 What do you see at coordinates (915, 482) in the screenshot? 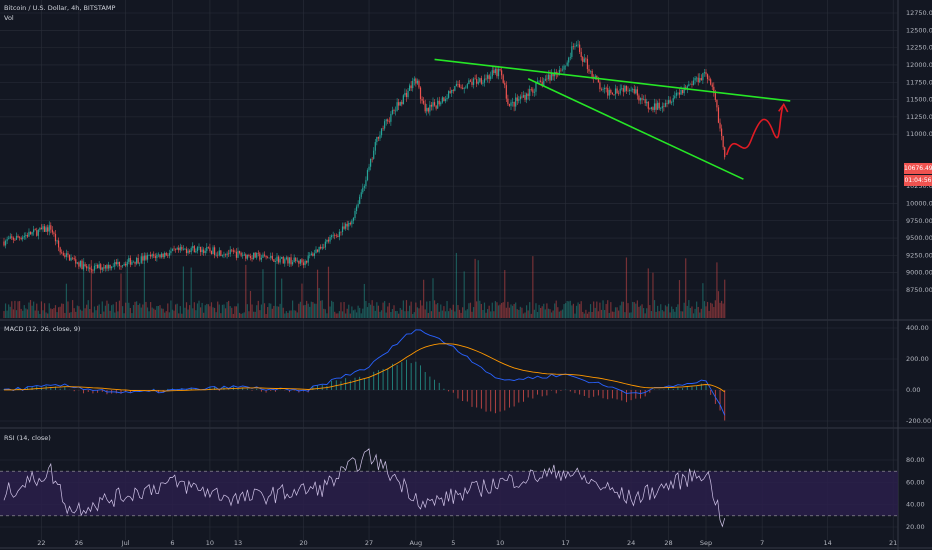
I see `rsi-tick-label: 60.00` at bounding box center [915, 482].